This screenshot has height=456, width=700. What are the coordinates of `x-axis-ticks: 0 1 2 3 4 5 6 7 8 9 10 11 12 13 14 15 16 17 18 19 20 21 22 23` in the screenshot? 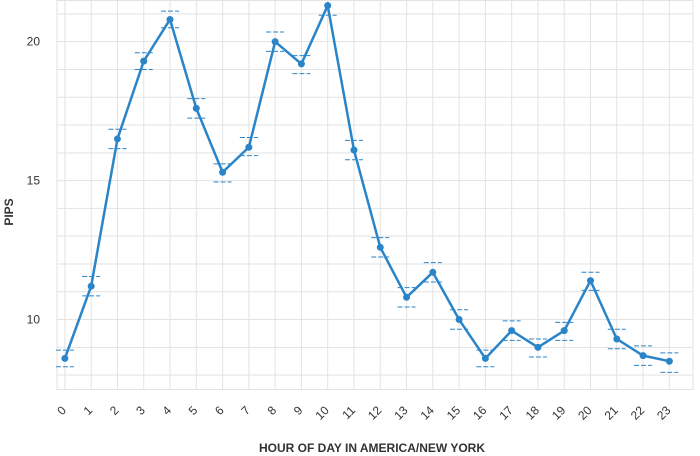 It's located at (363, 413).